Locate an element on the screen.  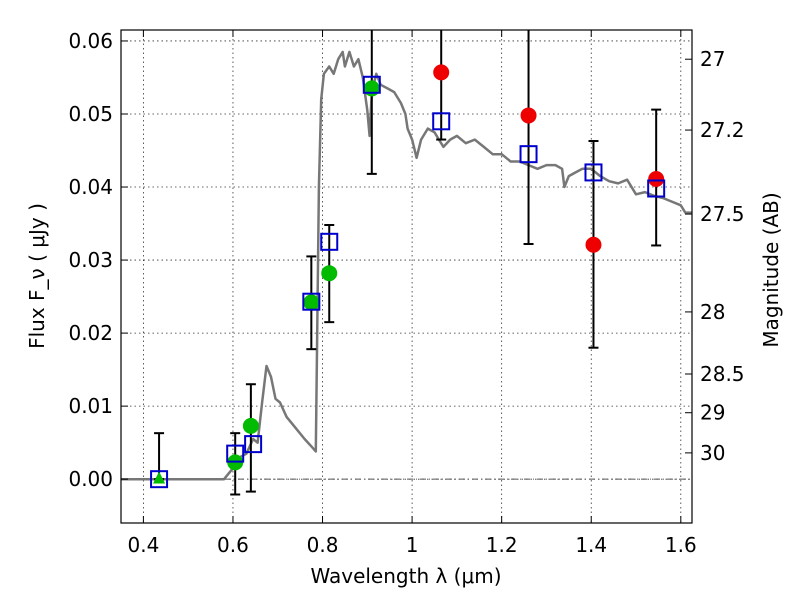
y-axis-label: Flux F_ν ( μJy ) is located at coordinates (37, 276).